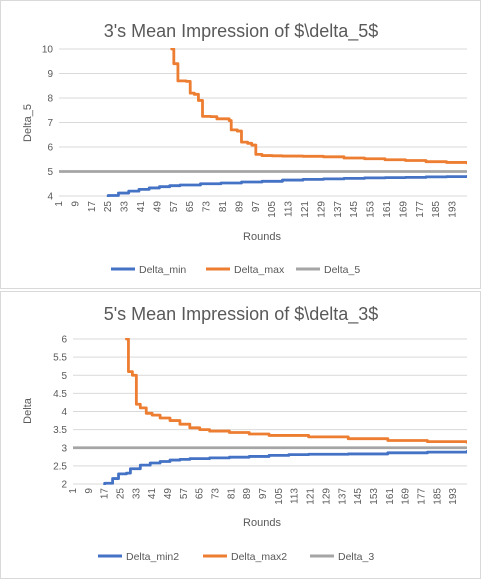 The width and height of the screenshot is (481, 579). I want to click on y-tick-label: 2, so click(64, 485).